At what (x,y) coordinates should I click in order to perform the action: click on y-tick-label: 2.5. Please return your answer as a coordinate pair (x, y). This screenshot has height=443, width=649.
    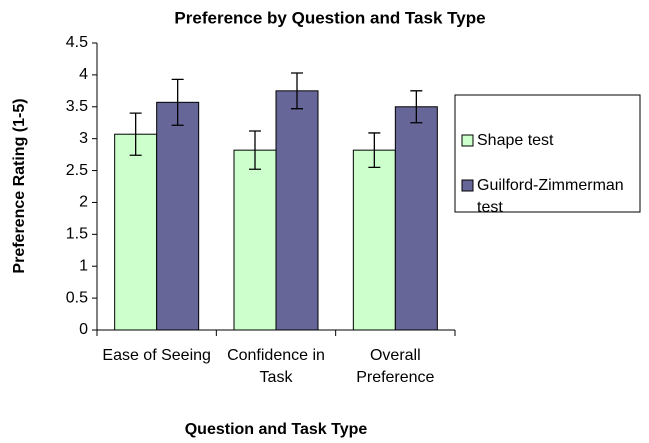
    Looking at the image, I should click on (77, 170).